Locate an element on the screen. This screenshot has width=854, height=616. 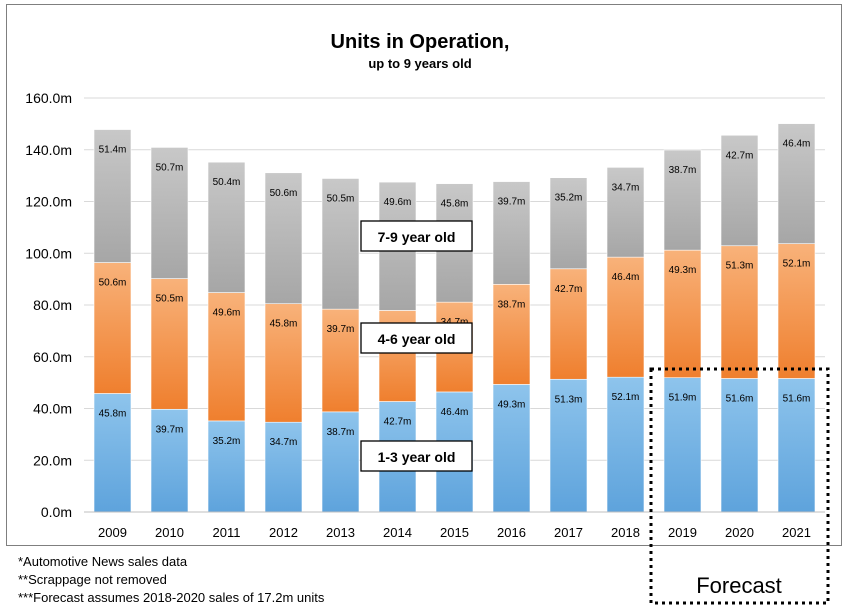
y-tick-label: 20.0m is located at coordinates (52, 460).